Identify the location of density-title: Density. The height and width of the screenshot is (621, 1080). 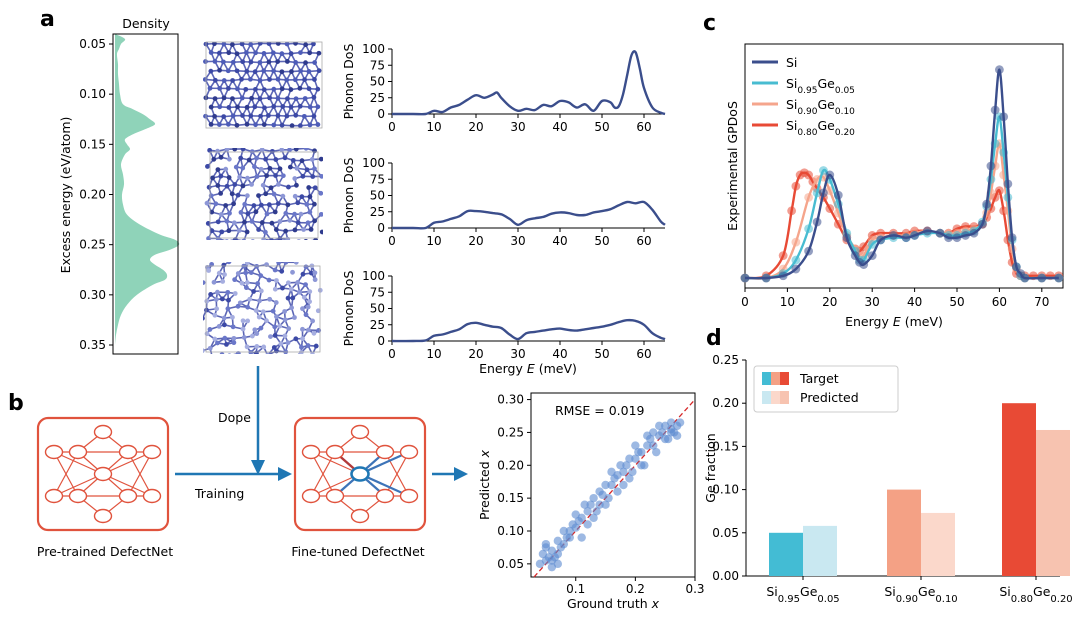
(146, 23).